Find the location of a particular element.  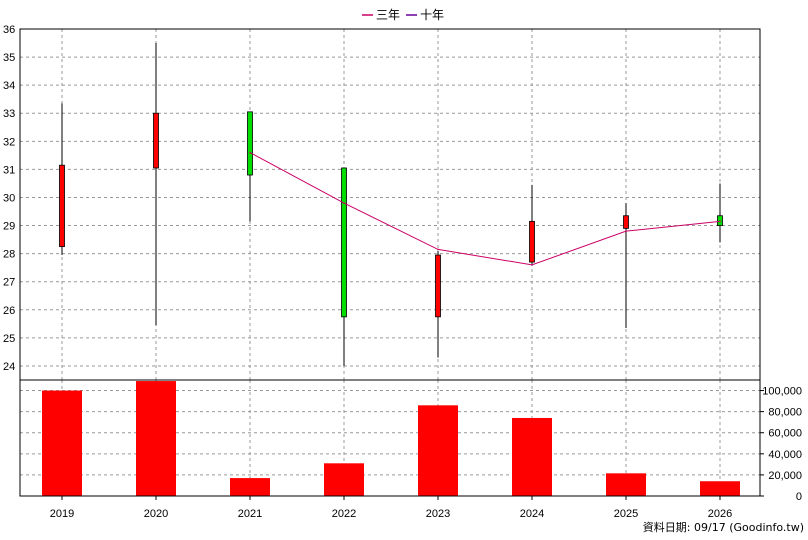

volume-tick-label: 20,000 is located at coordinates (785, 476).